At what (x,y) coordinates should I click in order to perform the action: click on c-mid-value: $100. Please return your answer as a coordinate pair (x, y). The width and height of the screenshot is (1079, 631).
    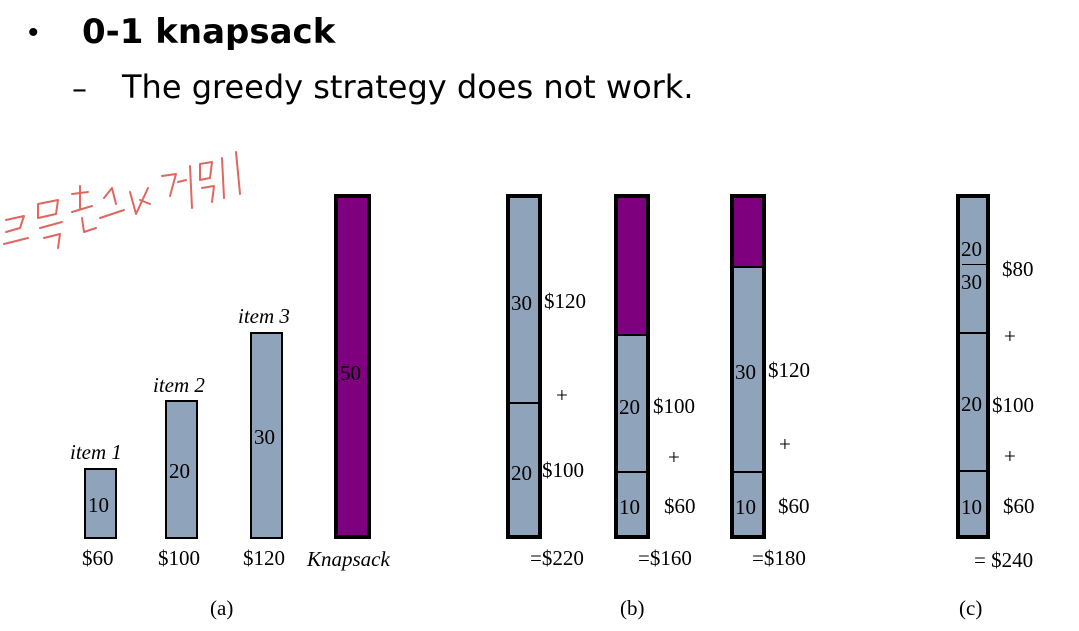
    Looking at the image, I should click on (1013, 405).